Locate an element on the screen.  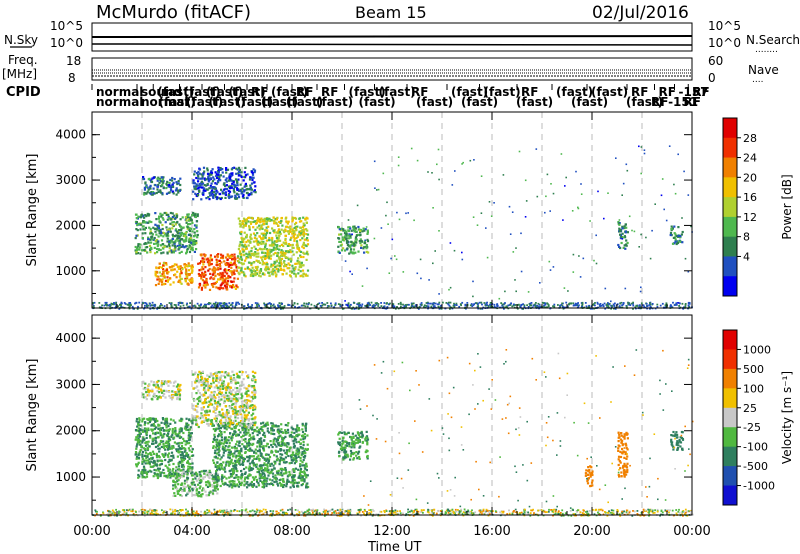
freq-tick-top: 18 is located at coordinates (73, 61).